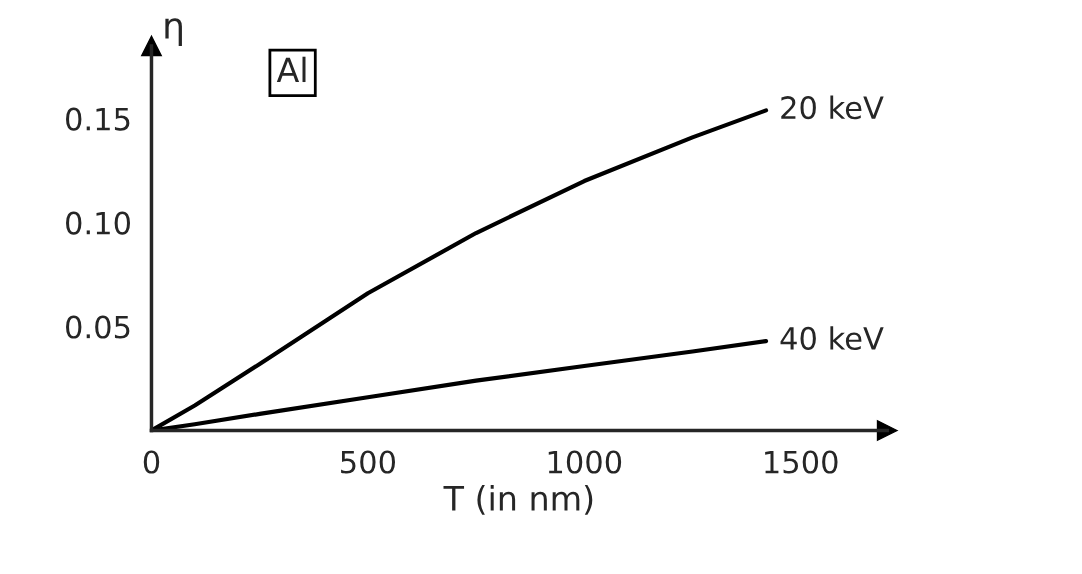  I want to click on y-tick-label: 0.15, so click(98, 119).